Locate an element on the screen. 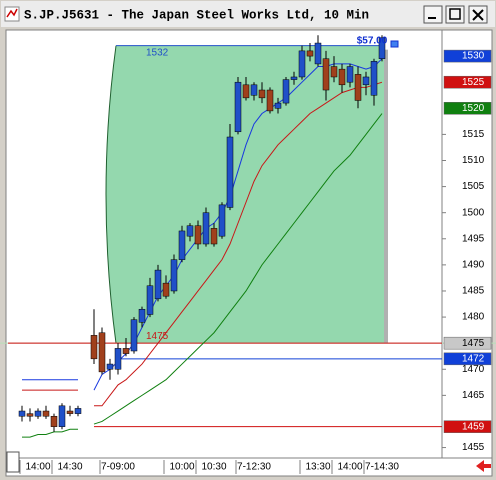 This screenshot has height=480, width=496. y-tick-label: 1510 is located at coordinates (473, 160).